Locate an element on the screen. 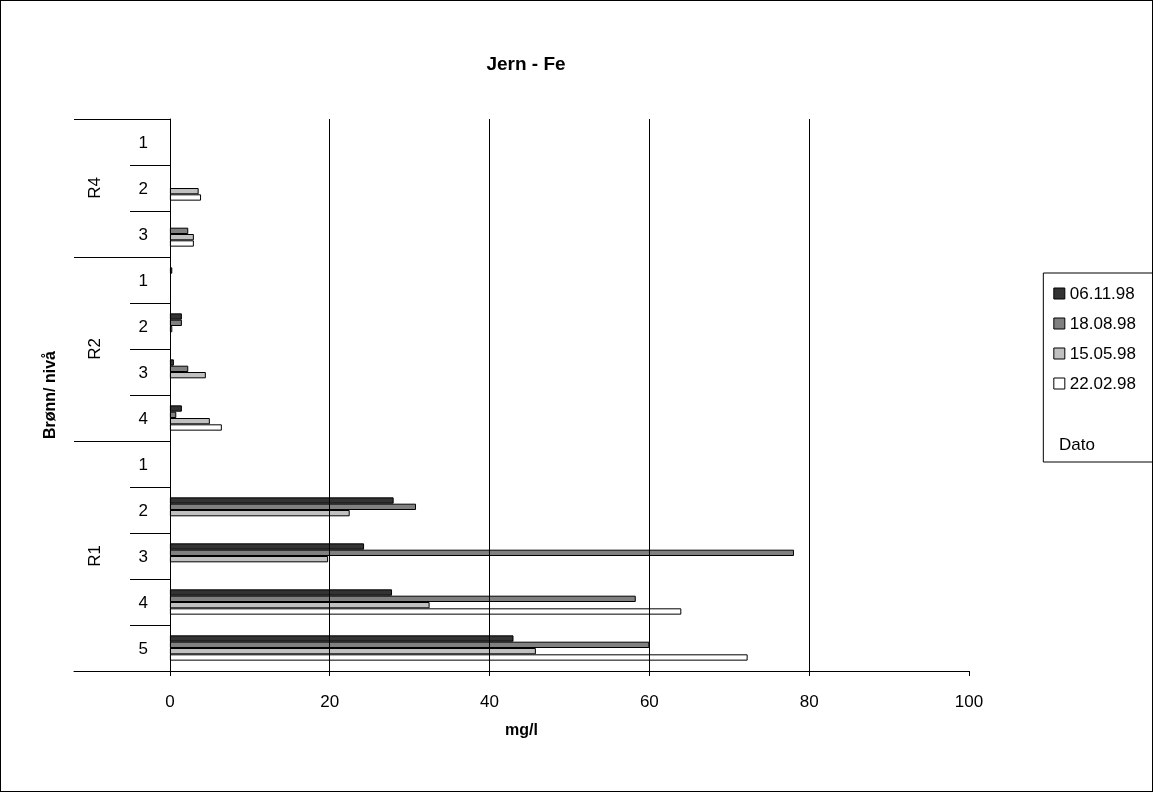  x-tick-label: 20 is located at coordinates (330, 701).